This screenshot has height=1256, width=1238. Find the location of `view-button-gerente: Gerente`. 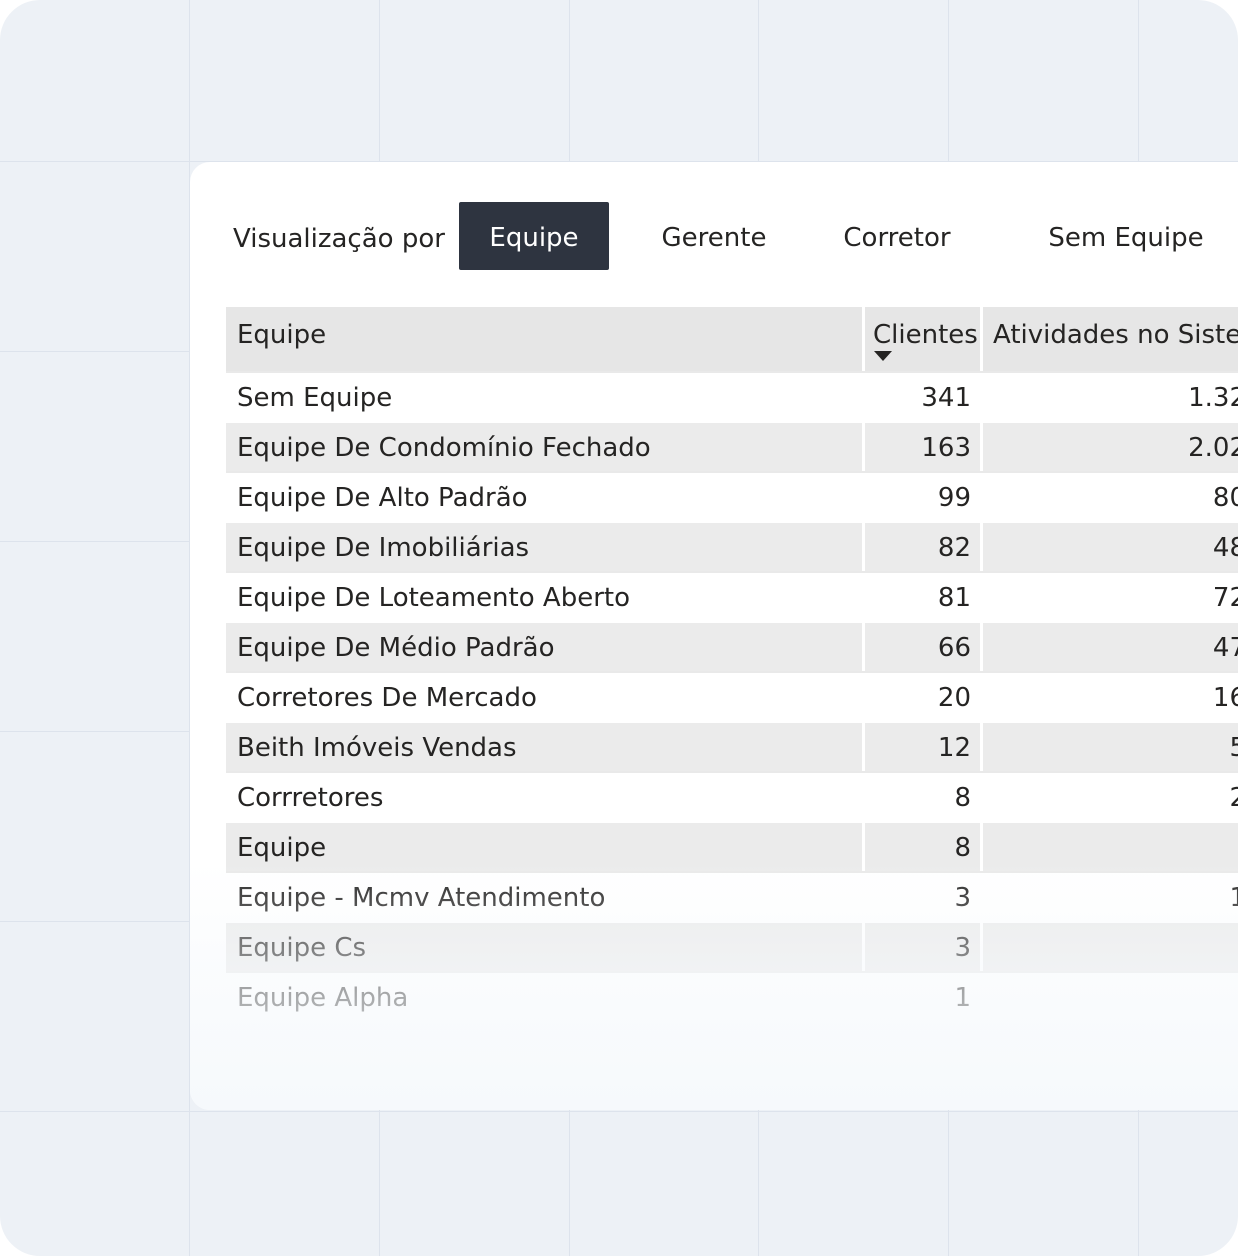

view-button-gerente: Gerente is located at coordinates (714, 238).